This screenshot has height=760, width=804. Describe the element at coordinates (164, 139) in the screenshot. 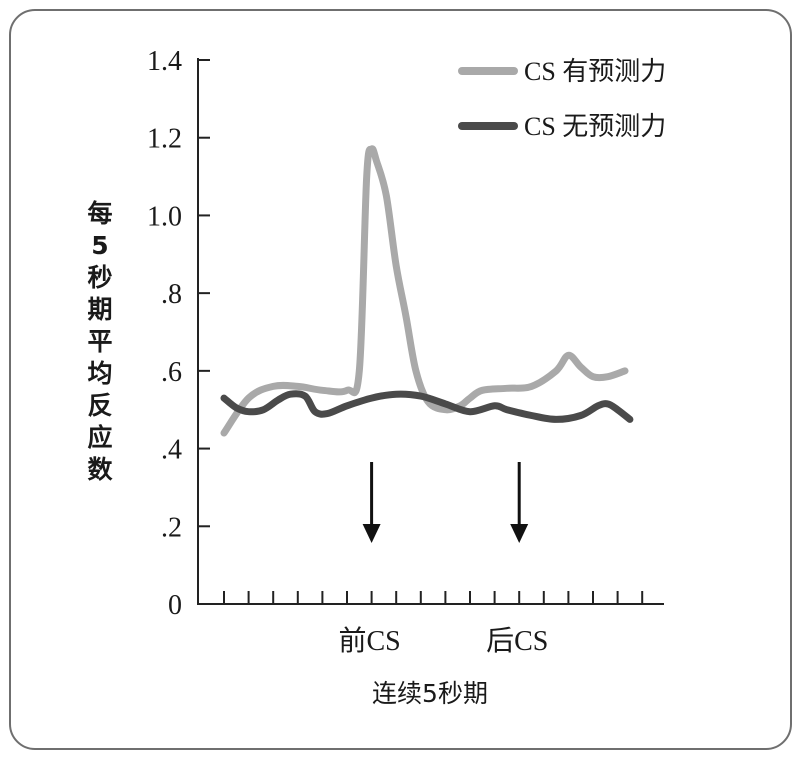

I see `y-tick-label: 1.2` at that location.